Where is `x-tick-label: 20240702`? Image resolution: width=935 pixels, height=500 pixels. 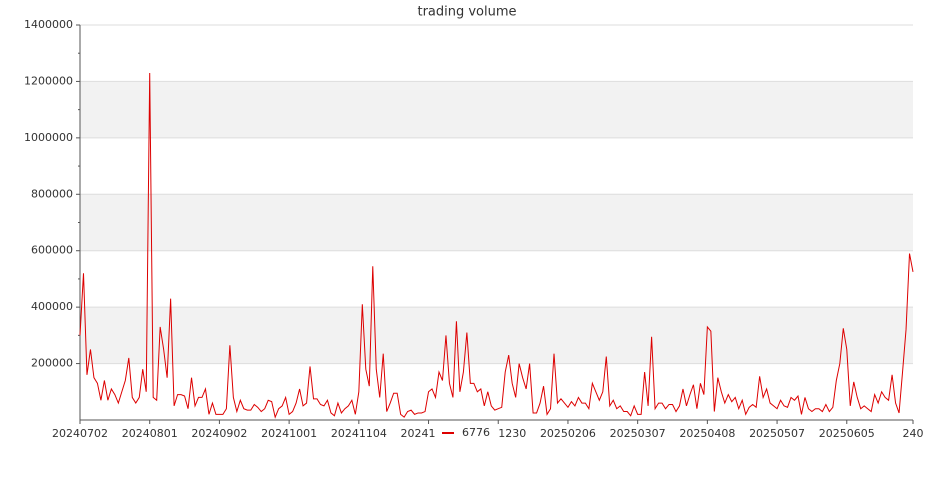 x-tick-label: 20240702 is located at coordinates (80, 433).